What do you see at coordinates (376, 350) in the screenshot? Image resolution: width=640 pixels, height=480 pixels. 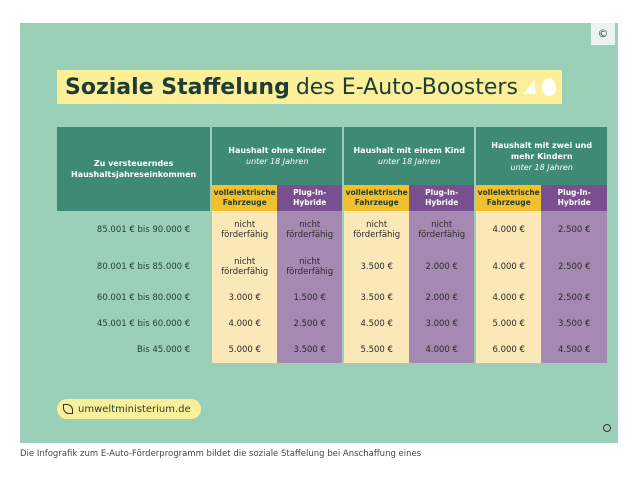 I see `value-cell: 5.500 €` at bounding box center [376, 350].